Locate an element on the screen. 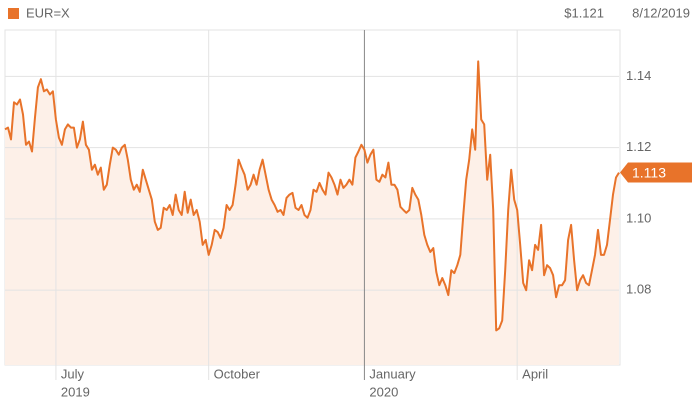  y-tick-label: 1.12 is located at coordinates (638, 146).